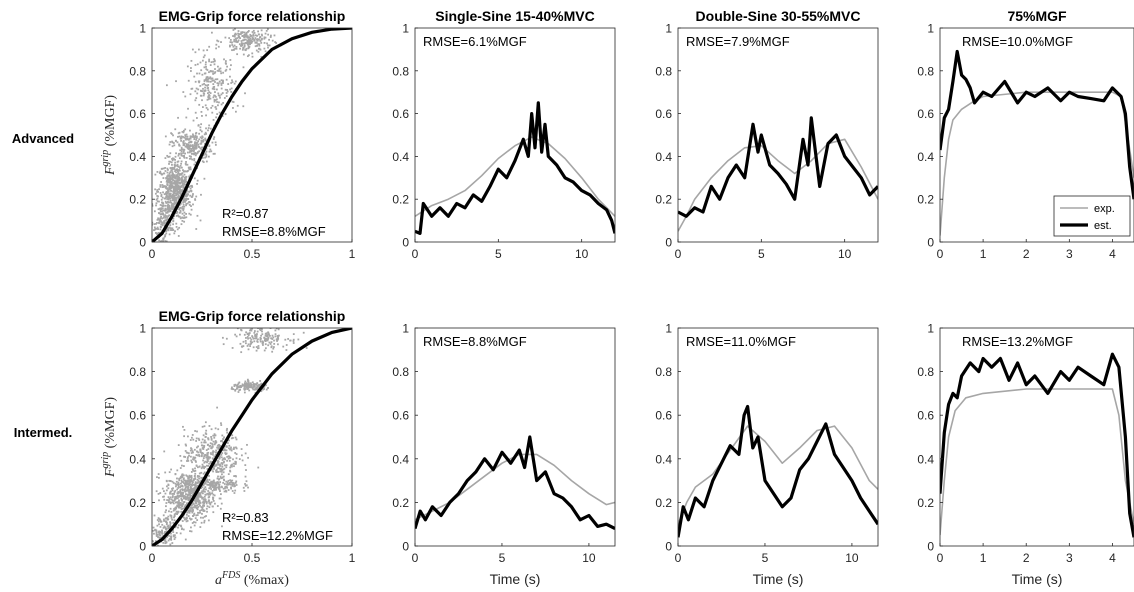  Describe the element at coordinates (400, 157) in the screenshot. I see `y-tick-label: 0.4` at that location.